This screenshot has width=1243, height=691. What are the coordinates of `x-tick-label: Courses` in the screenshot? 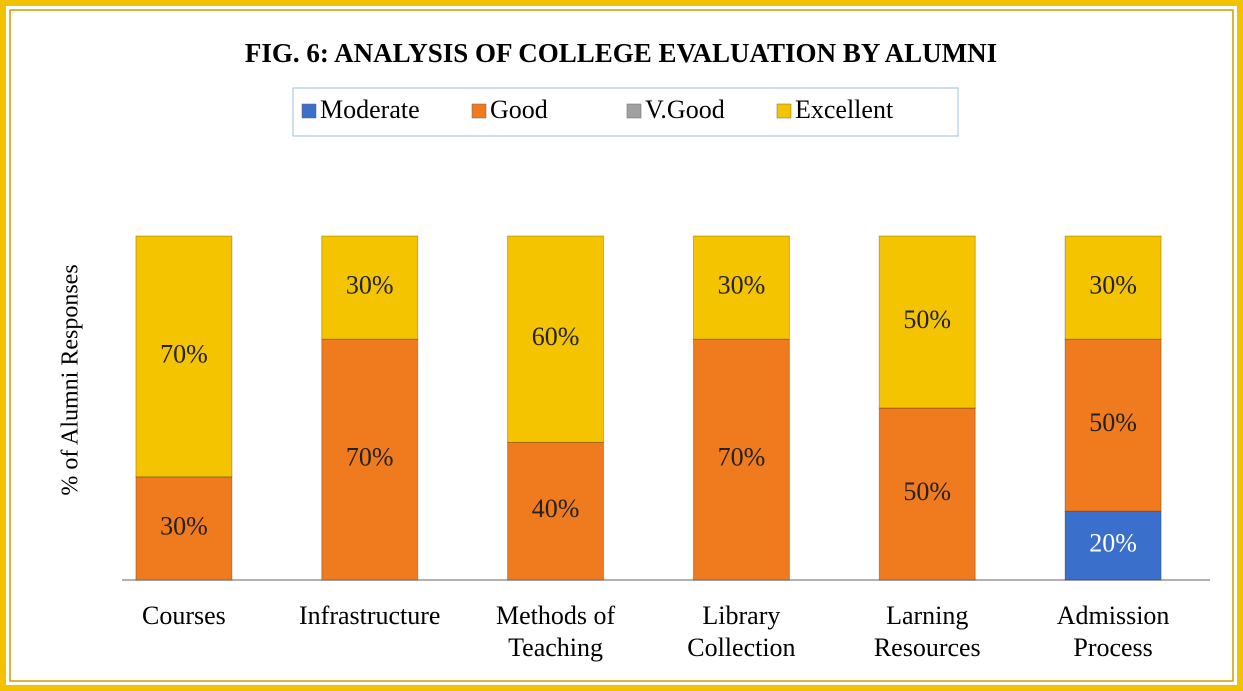 It's located at (184, 615).